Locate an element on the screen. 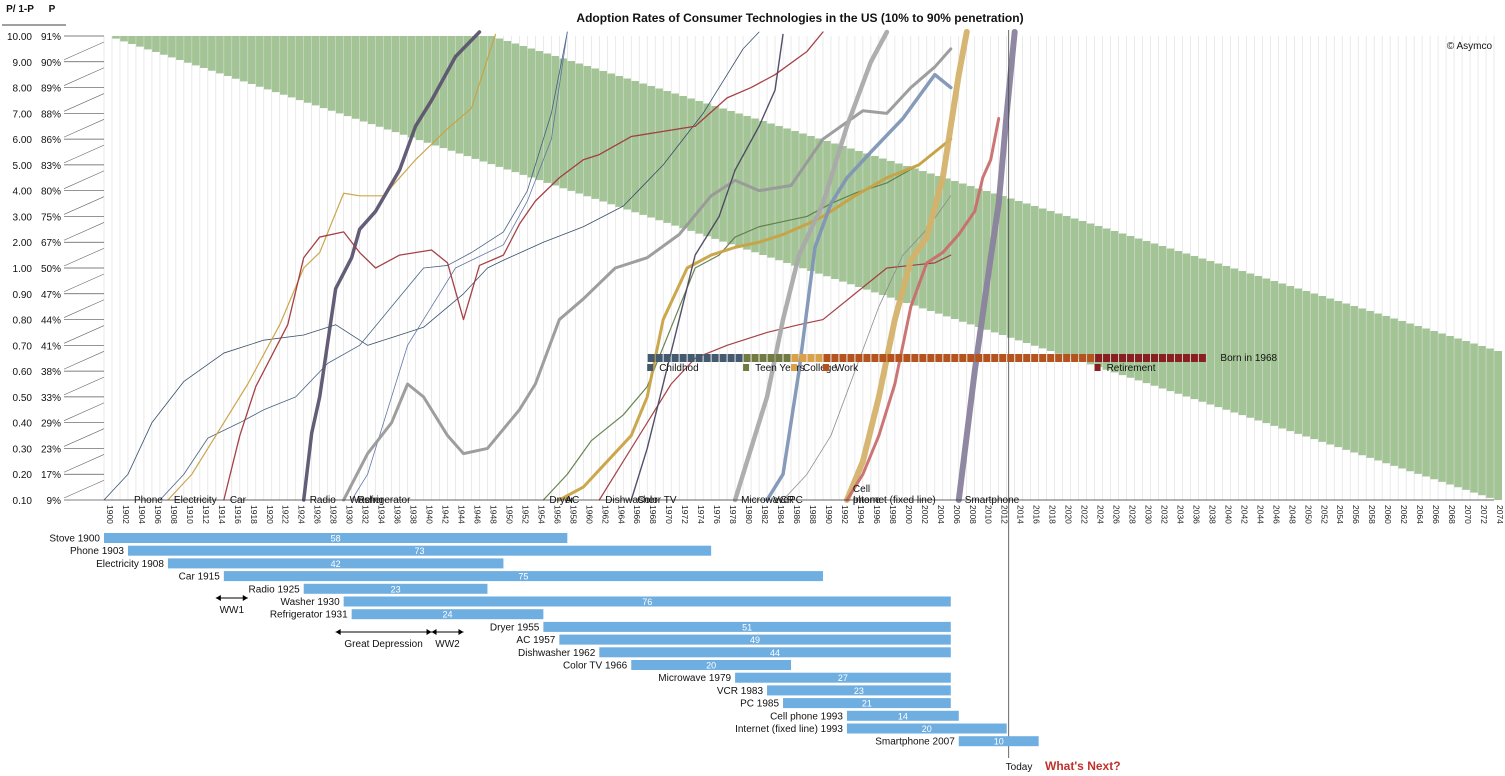  x-tick-label: 1944 is located at coordinates (461, 514).